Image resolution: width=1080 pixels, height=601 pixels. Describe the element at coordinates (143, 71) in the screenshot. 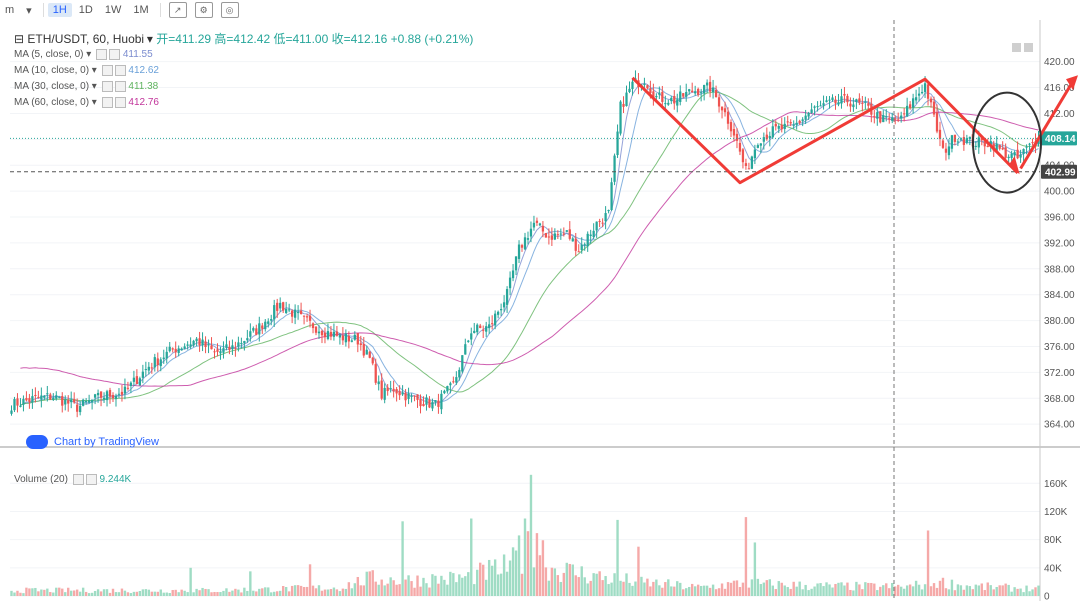

I see `ma-value: 412.62` at that location.